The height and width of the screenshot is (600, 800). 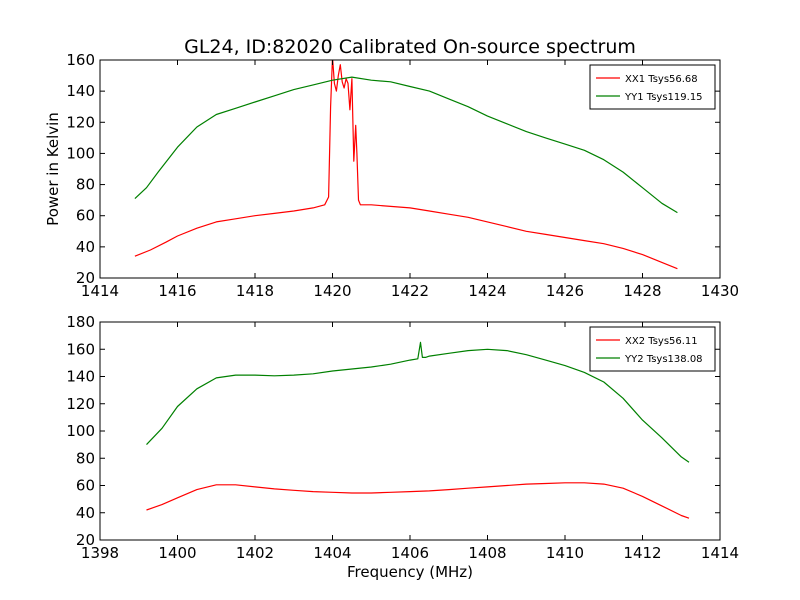 I want to click on x-tick-label: 1420, so click(x=332, y=291).